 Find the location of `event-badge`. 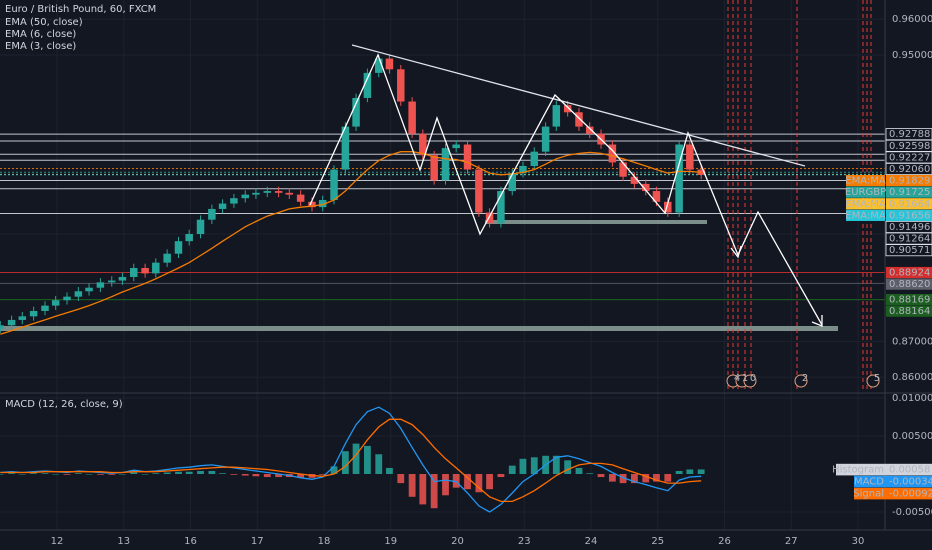

event-badge is located at coordinates (750, 381).